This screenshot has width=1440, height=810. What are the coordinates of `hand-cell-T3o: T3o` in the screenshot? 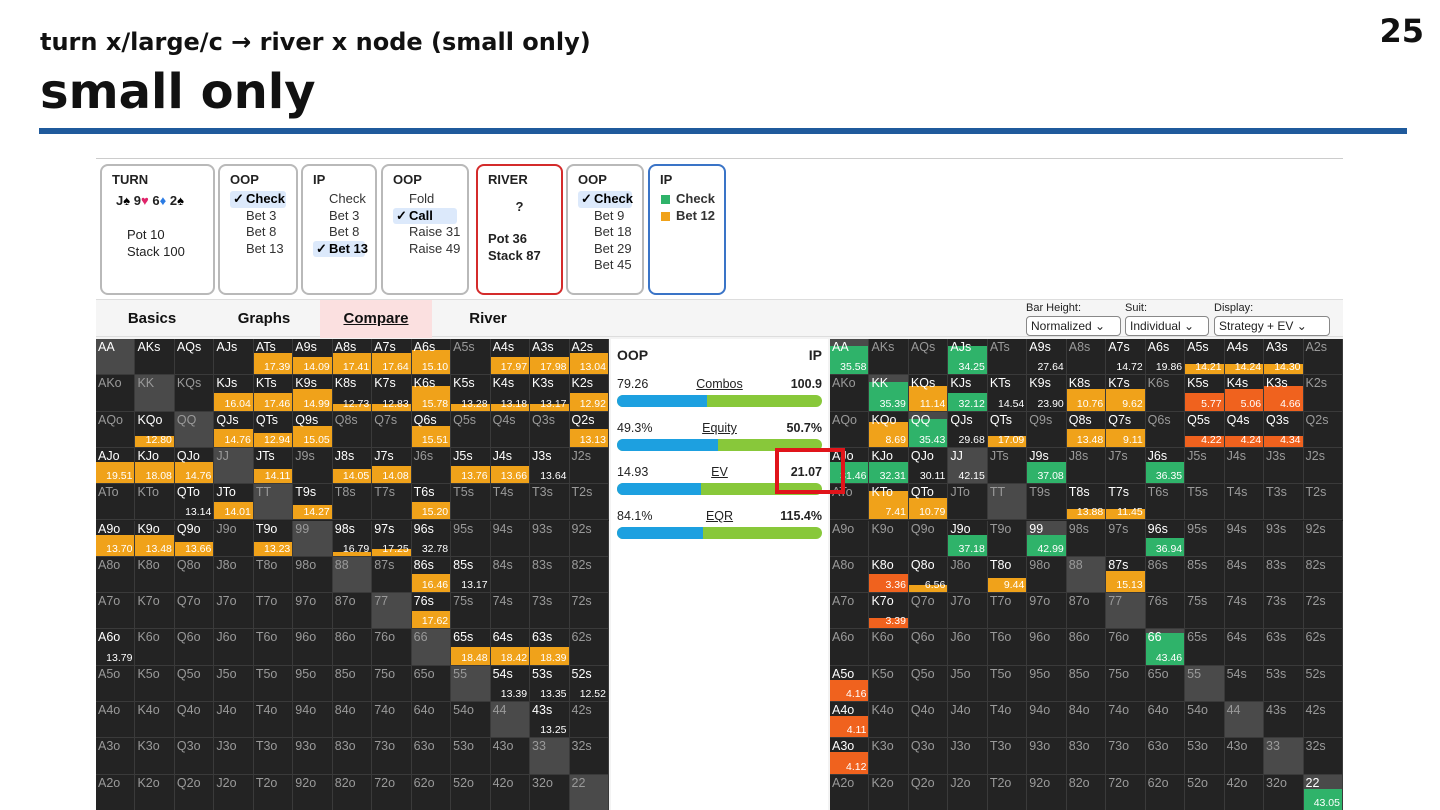 It's located at (1007, 756).